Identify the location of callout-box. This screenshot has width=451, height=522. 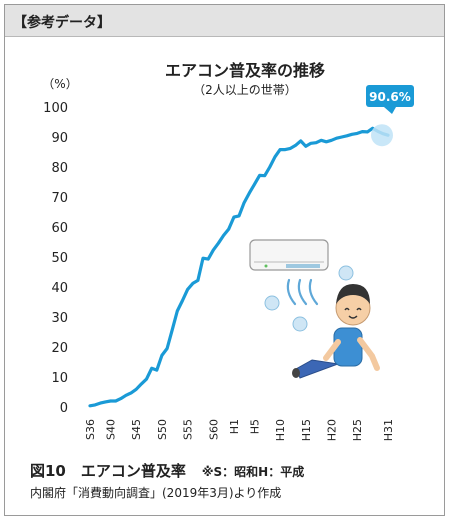
(390, 96).